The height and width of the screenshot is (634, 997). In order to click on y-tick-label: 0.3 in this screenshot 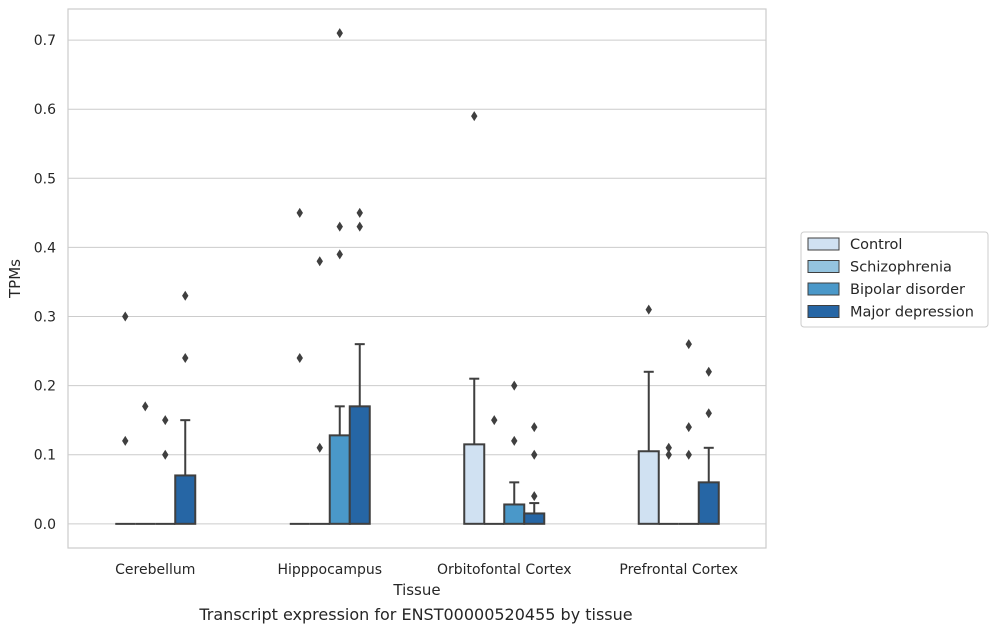, I will do `click(45, 318)`.